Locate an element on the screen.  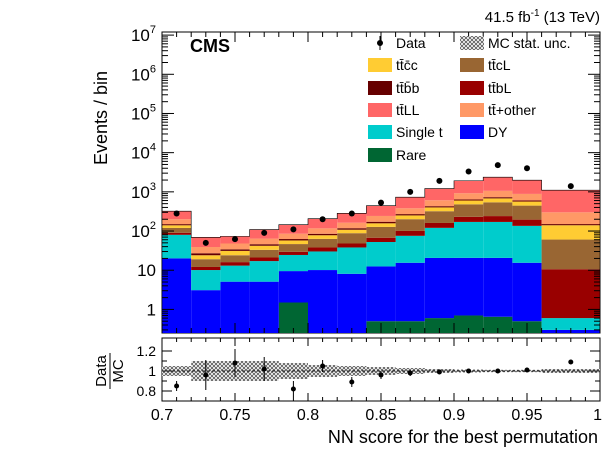
legend-marker is located at coordinates (380, 43).